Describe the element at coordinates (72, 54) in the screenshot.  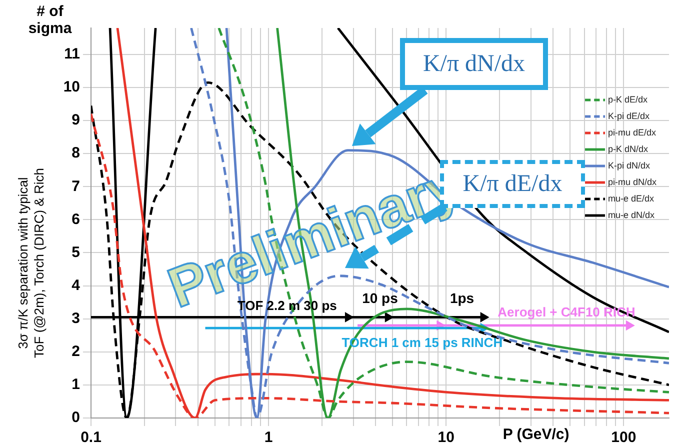
I see `y-tick-label: 11` at that location.